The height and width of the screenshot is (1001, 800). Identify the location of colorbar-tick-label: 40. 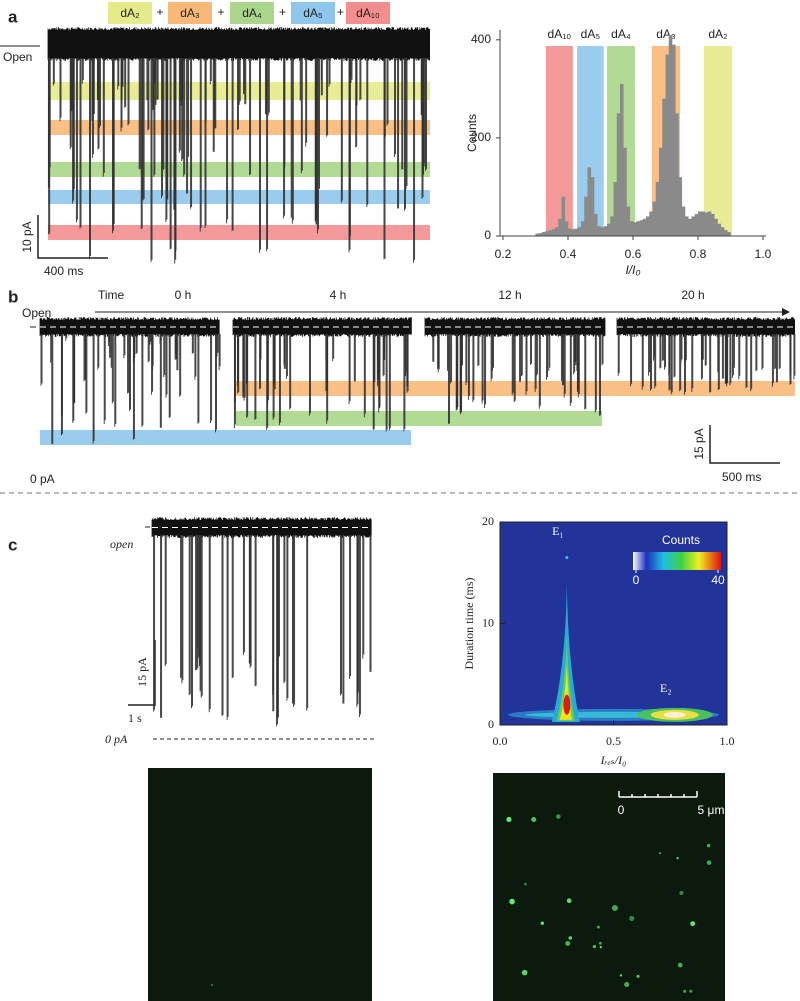
(718, 580).